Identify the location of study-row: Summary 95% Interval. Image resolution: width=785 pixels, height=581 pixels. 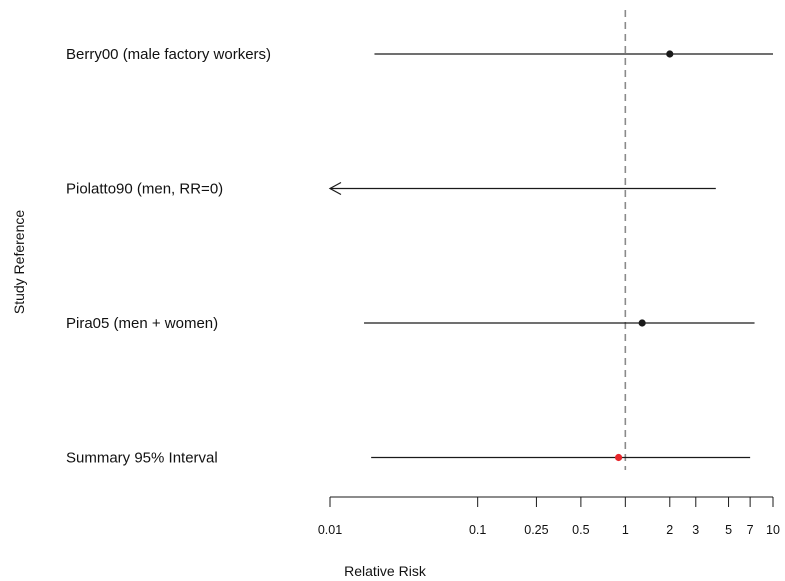
(408, 458).